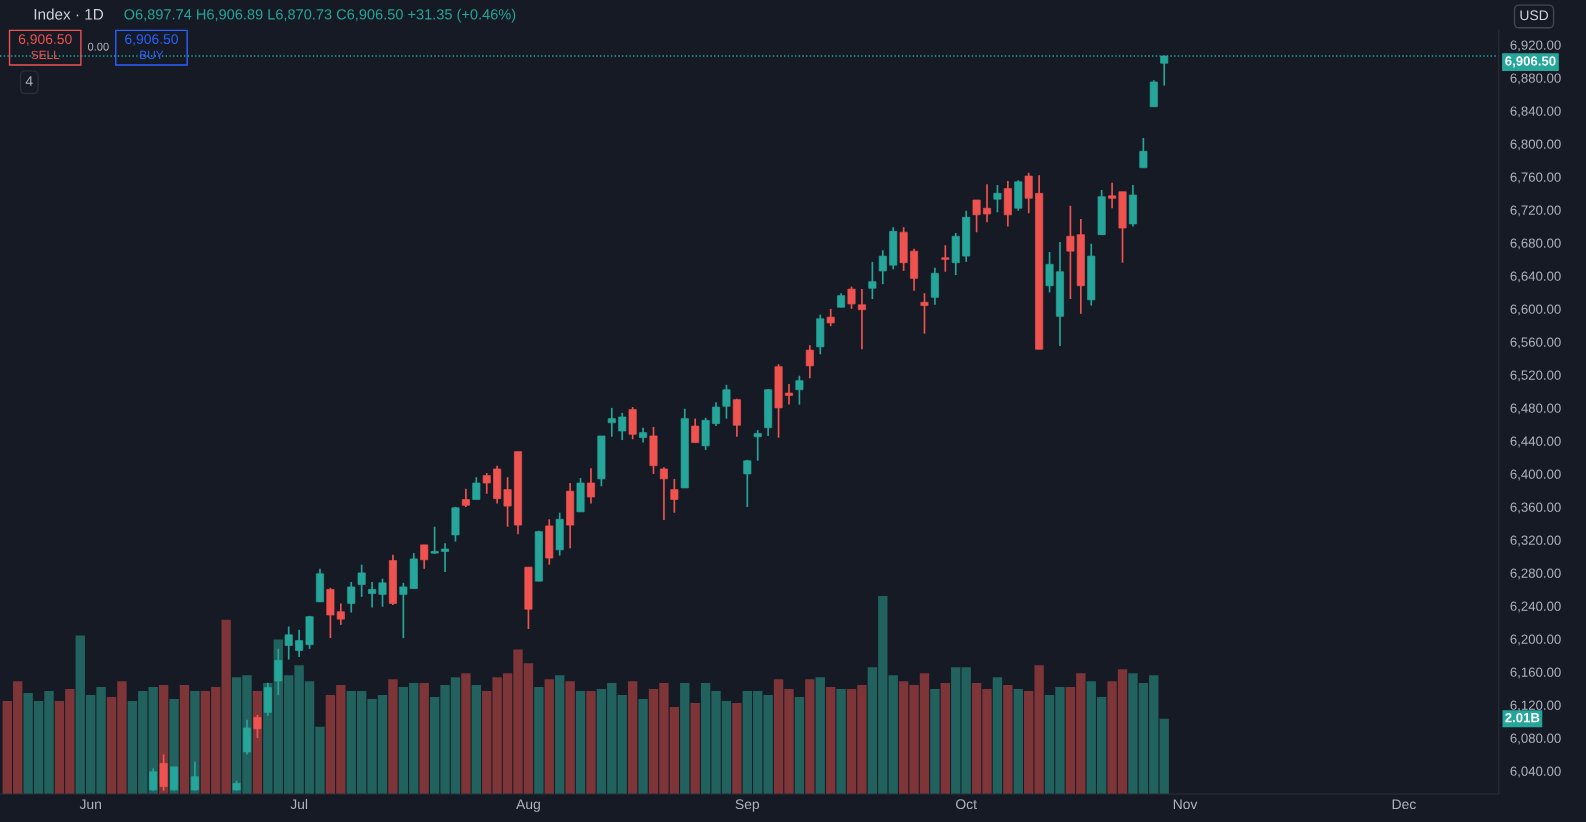 This screenshot has width=1586, height=822. I want to click on y-tick-label: 6,720.00, so click(1535, 211).